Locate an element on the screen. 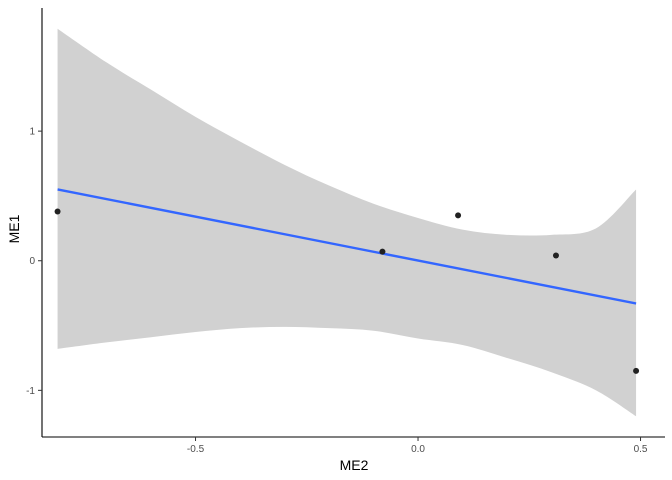 Image resolution: width=672 pixels, height=480 pixels. y-tick-labels: -1 0 1 is located at coordinates (30, 262).